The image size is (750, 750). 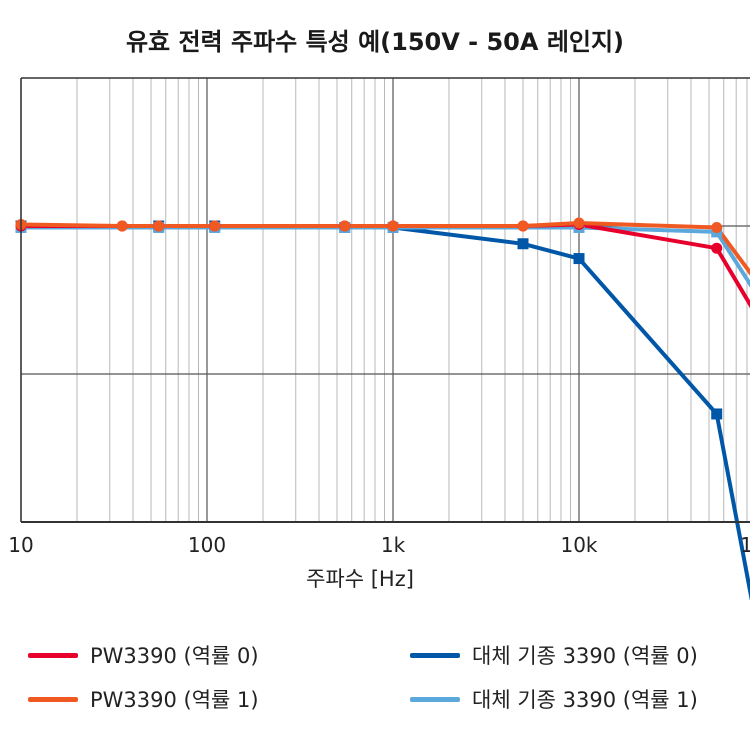 I want to click on x-tick-label: 10, so click(x=20, y=545).